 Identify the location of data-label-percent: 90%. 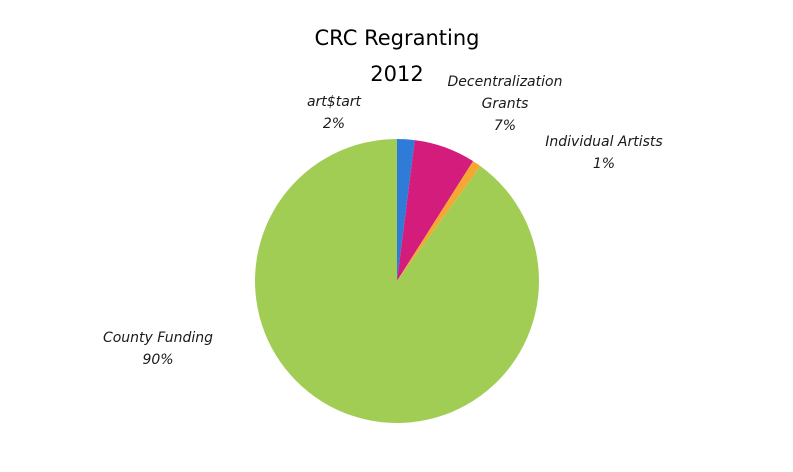
(157, 360).